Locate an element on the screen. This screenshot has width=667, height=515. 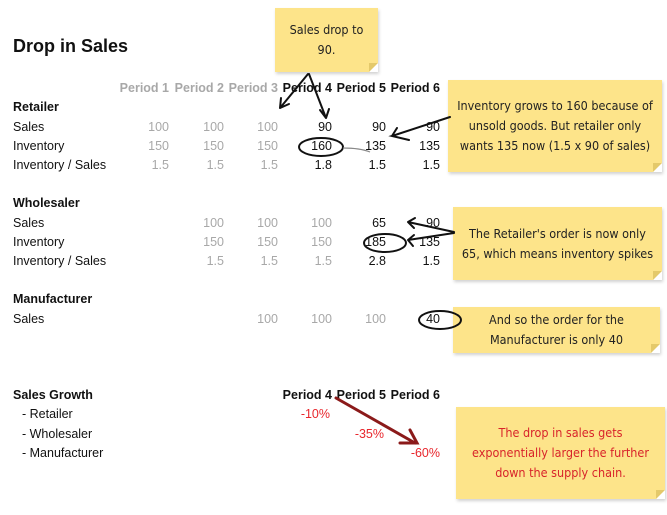
section-header: Sales Growth is located at coordinates (53, 395).